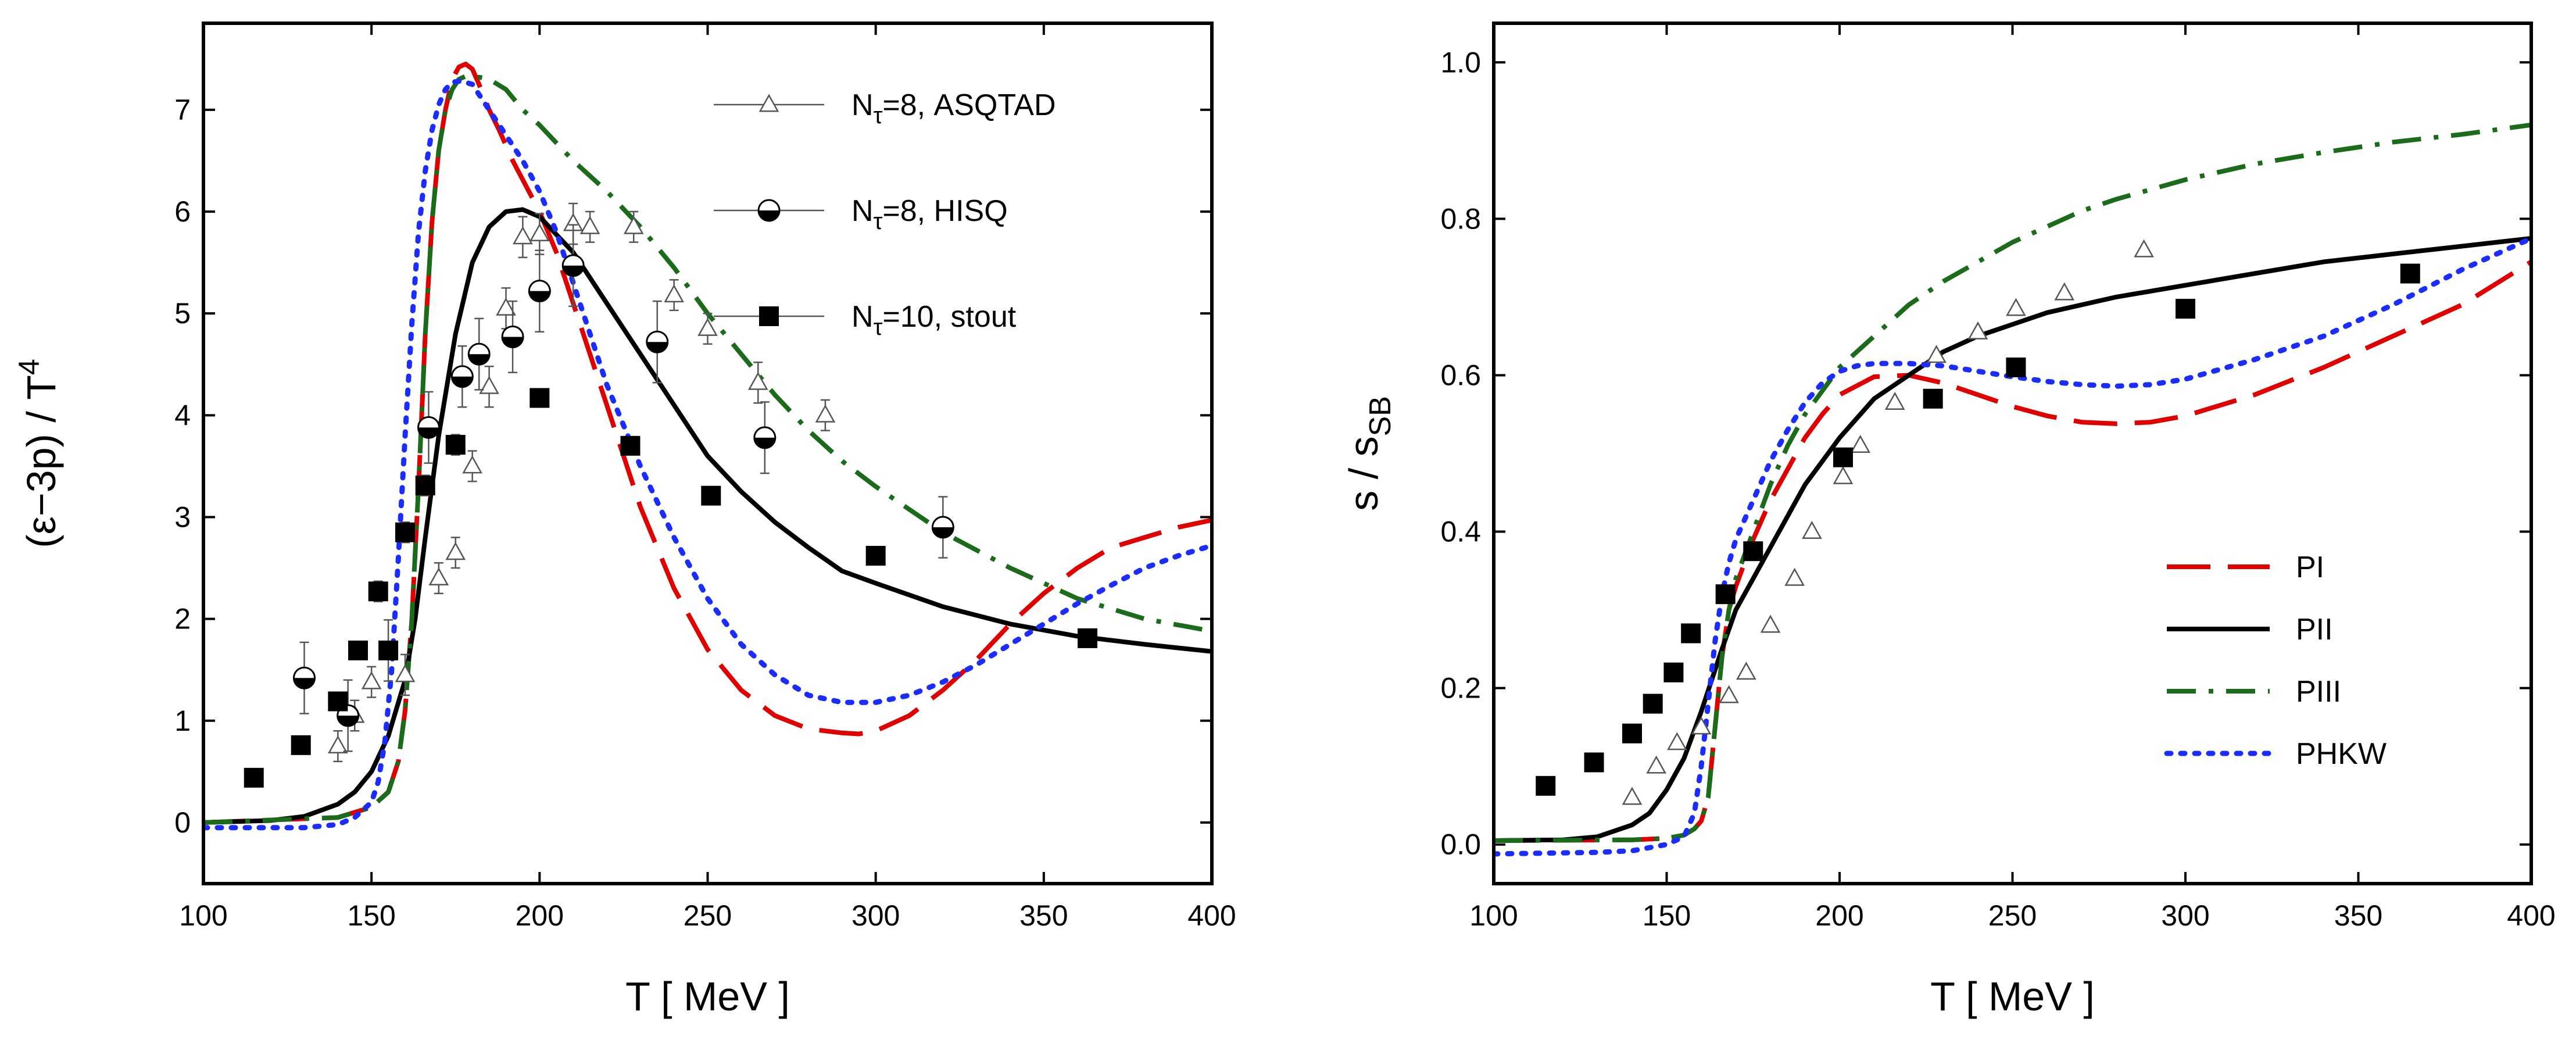 This screenshot has width=2576, height=1040. What do you see at coordinates (183, 721) in the screenshot?
I see `y-tick-label: 1` at bounding box center [183, 721].